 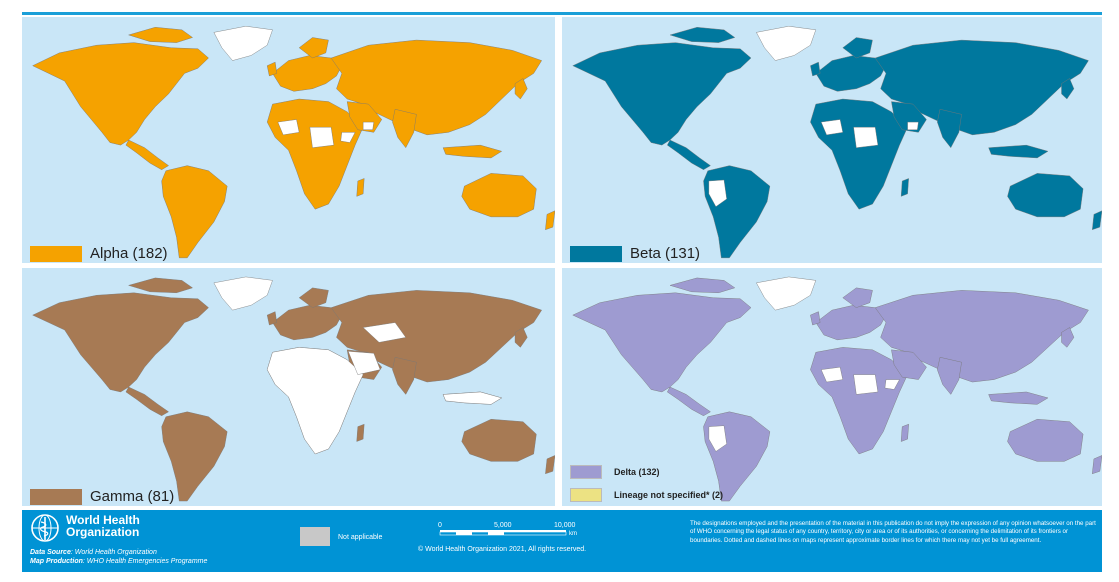 I want to click on legend-swatch-beta, so click(x=596, y=253).